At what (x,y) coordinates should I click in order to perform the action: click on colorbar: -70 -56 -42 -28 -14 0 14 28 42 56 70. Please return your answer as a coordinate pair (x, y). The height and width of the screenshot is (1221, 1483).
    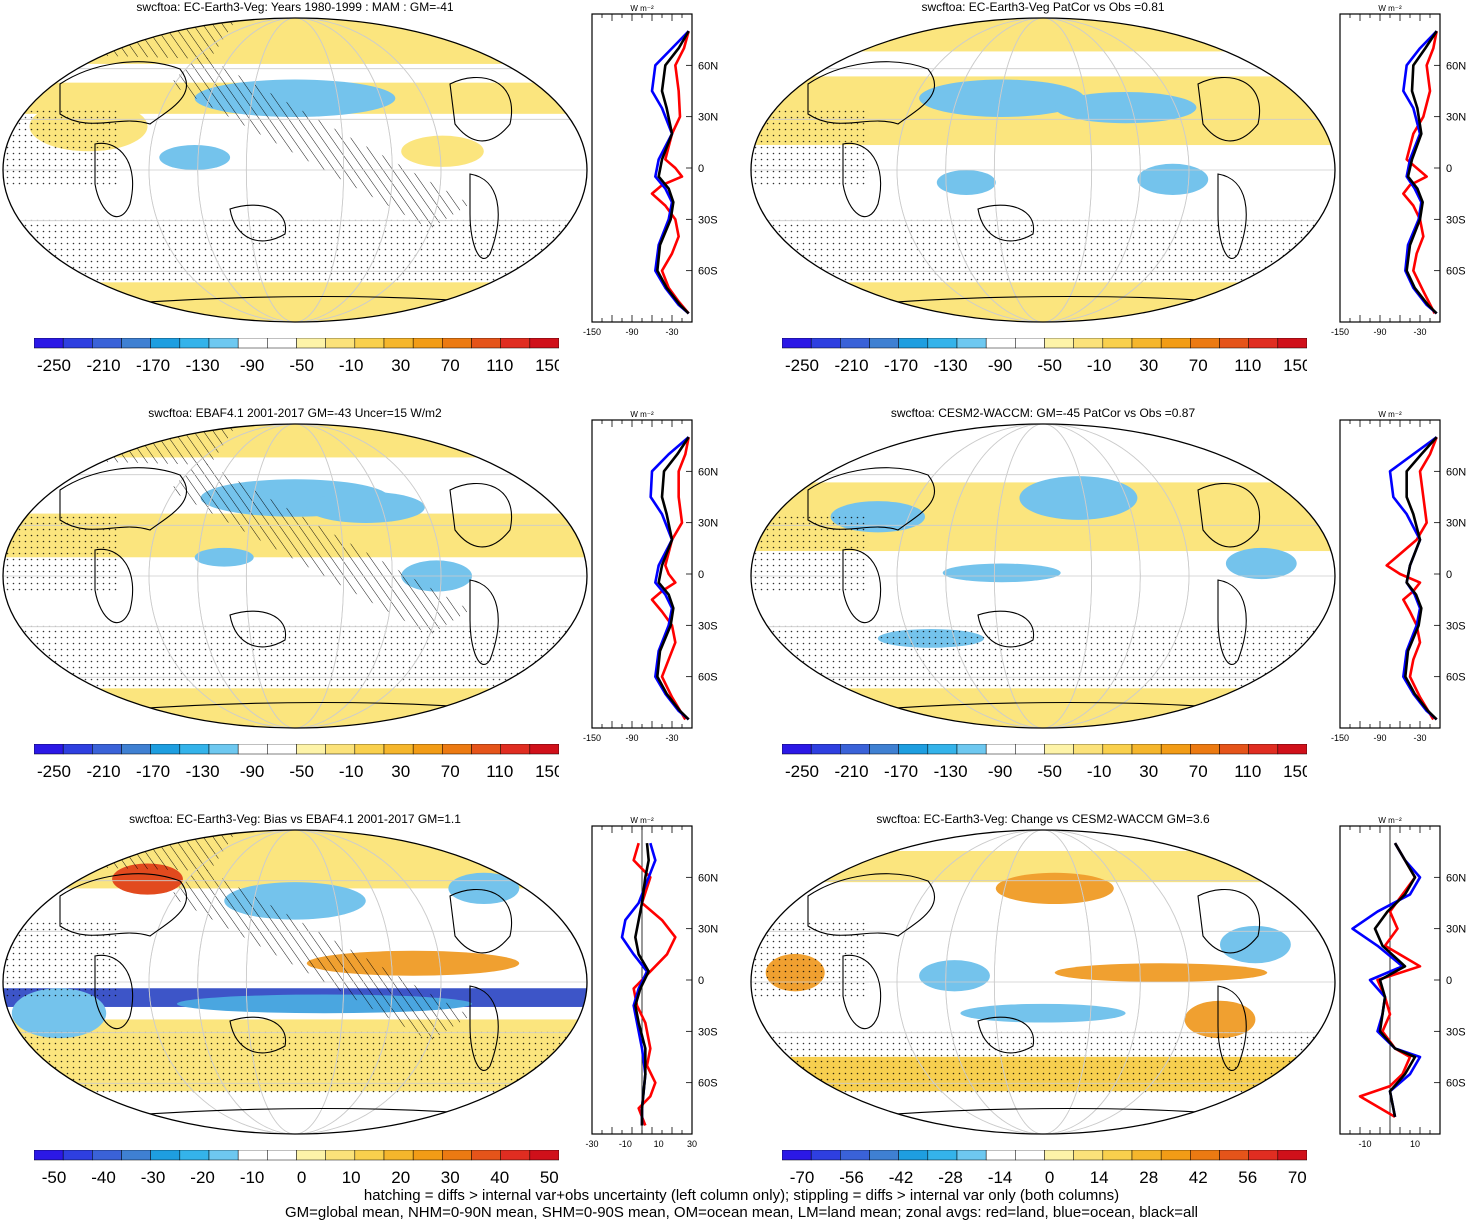
    Looking at the image, I should click on (1044, 1168).